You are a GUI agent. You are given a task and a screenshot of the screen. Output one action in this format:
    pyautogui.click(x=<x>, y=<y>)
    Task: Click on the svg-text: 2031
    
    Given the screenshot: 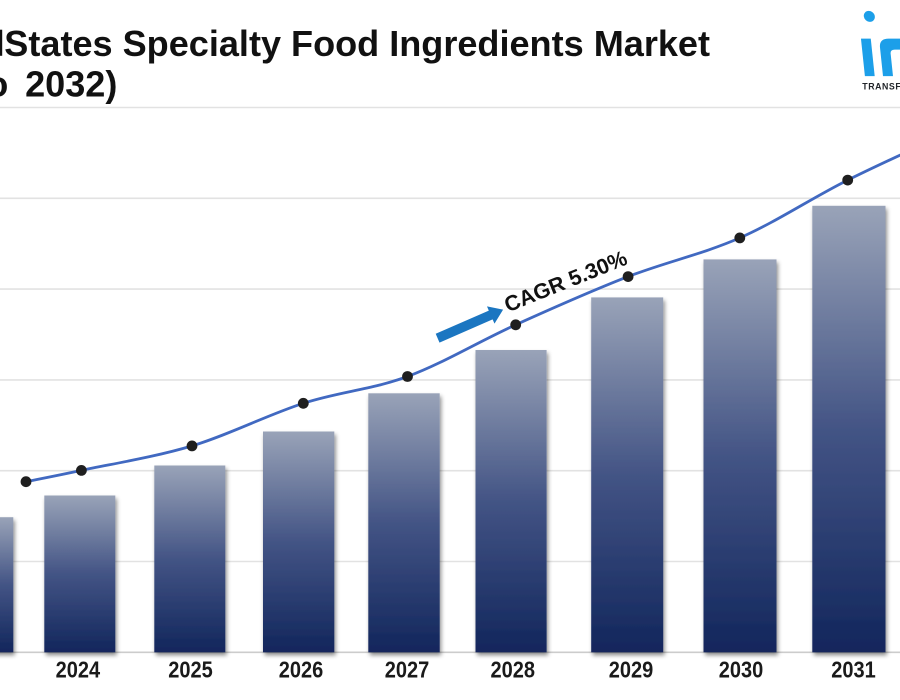 What is the action you would take?
    pyautogui.click(x=853, y=670)
    